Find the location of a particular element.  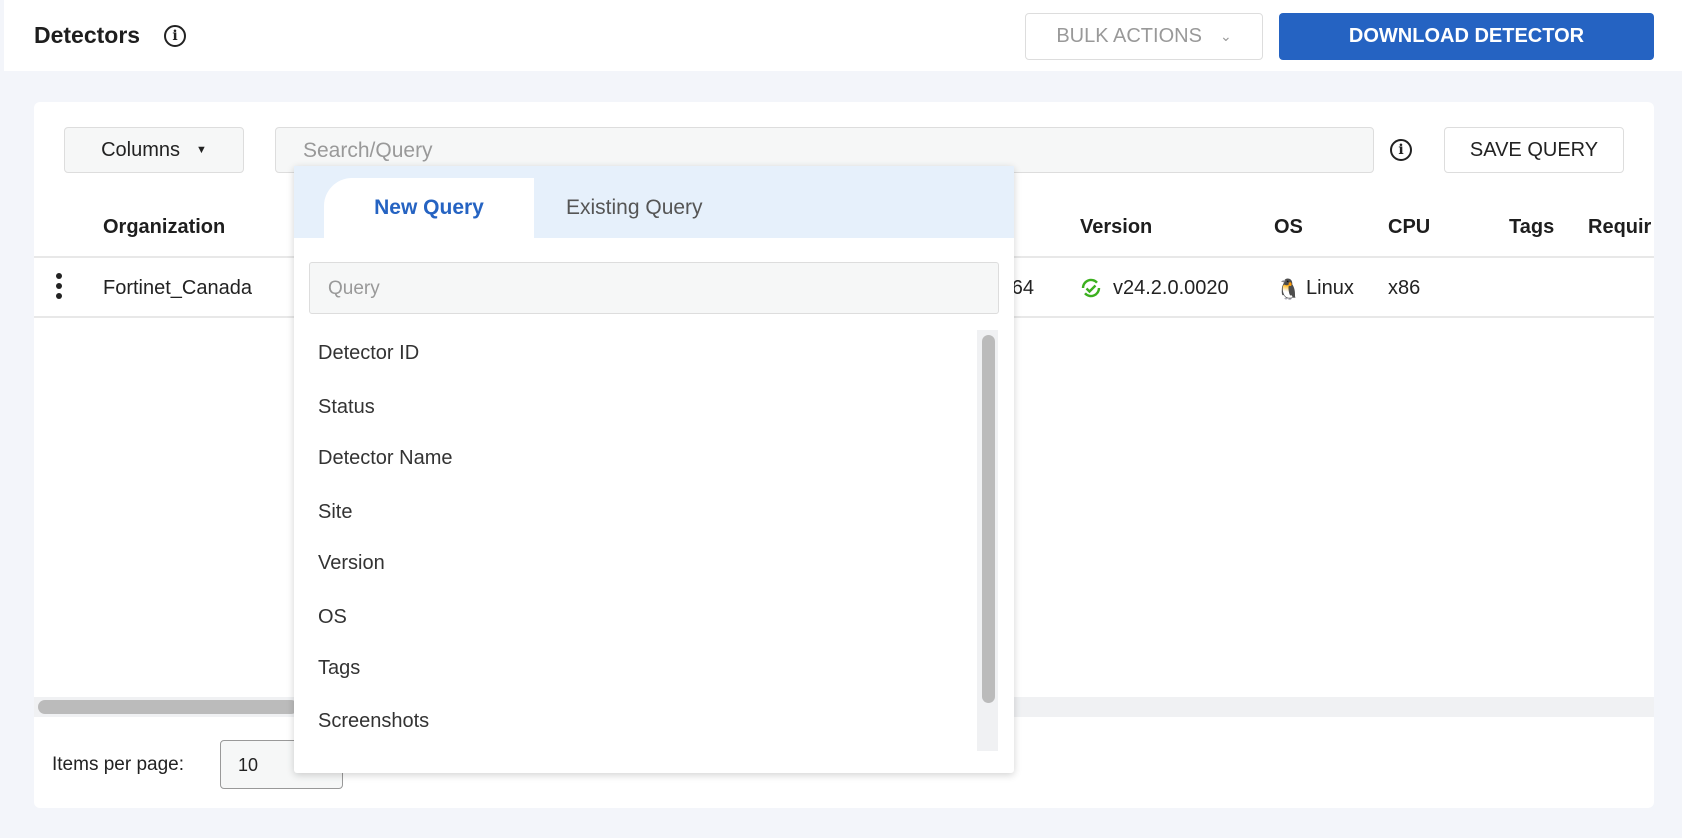

col-organization: Organization is located at coordinates (164, 227).